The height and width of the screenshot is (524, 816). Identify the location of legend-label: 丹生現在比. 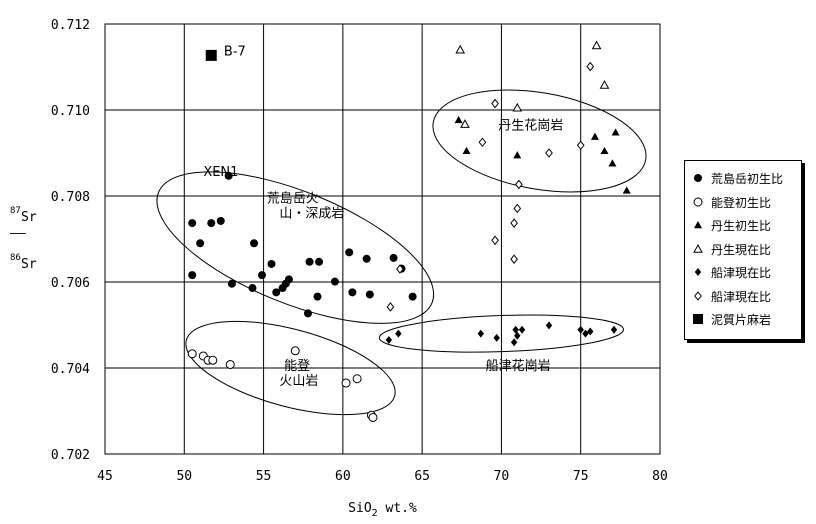
(741, 249).